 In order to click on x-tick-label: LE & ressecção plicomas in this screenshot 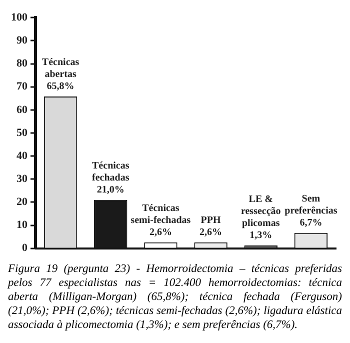, I will do `click(260, 211)`.